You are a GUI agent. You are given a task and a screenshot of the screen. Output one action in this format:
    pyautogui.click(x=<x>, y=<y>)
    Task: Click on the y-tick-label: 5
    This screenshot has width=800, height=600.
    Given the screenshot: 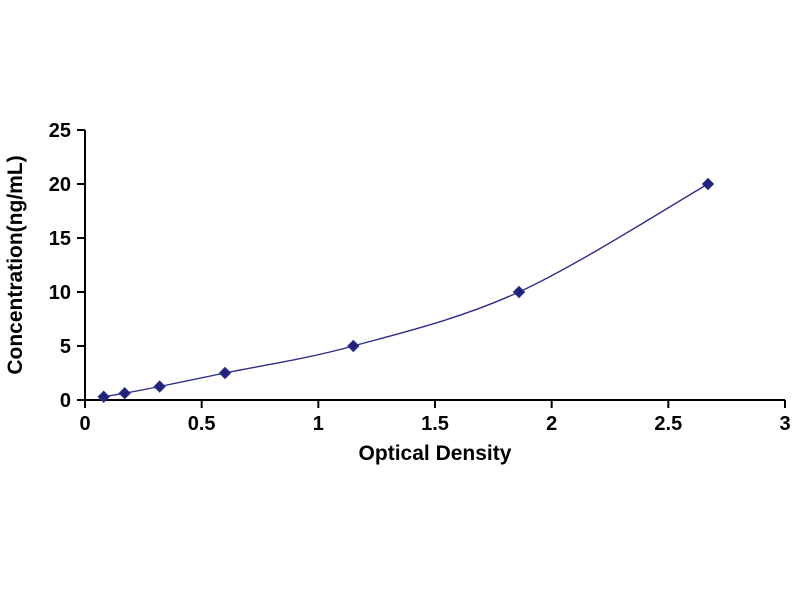 What is the action you would take?
    pyautogui.click(x=65, y=347)
    